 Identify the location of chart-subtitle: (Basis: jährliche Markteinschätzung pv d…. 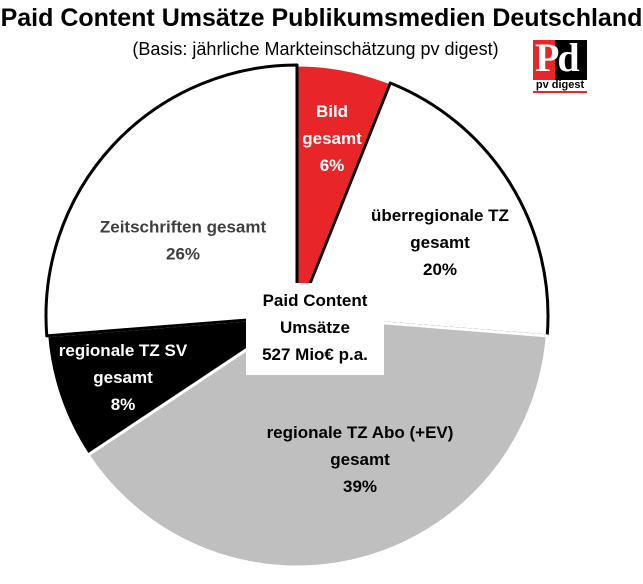
(315, 49).